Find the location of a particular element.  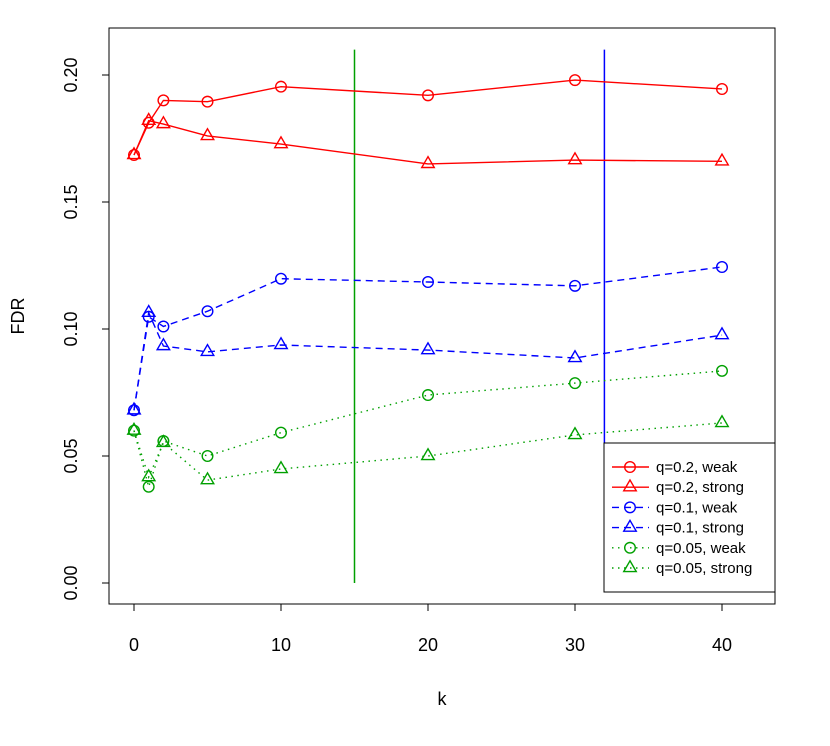

x-axis-label: k is located at coordinates (443, 699).